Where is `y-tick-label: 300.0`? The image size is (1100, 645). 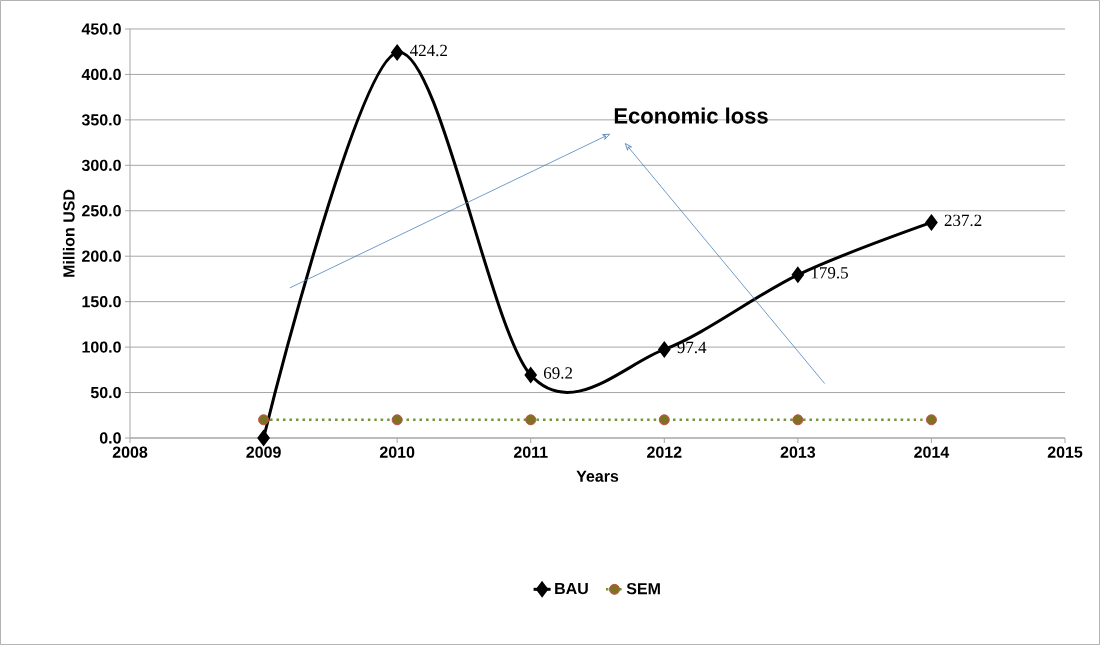 y-tick-label: 300.0 is located at coordinates (101, 165).